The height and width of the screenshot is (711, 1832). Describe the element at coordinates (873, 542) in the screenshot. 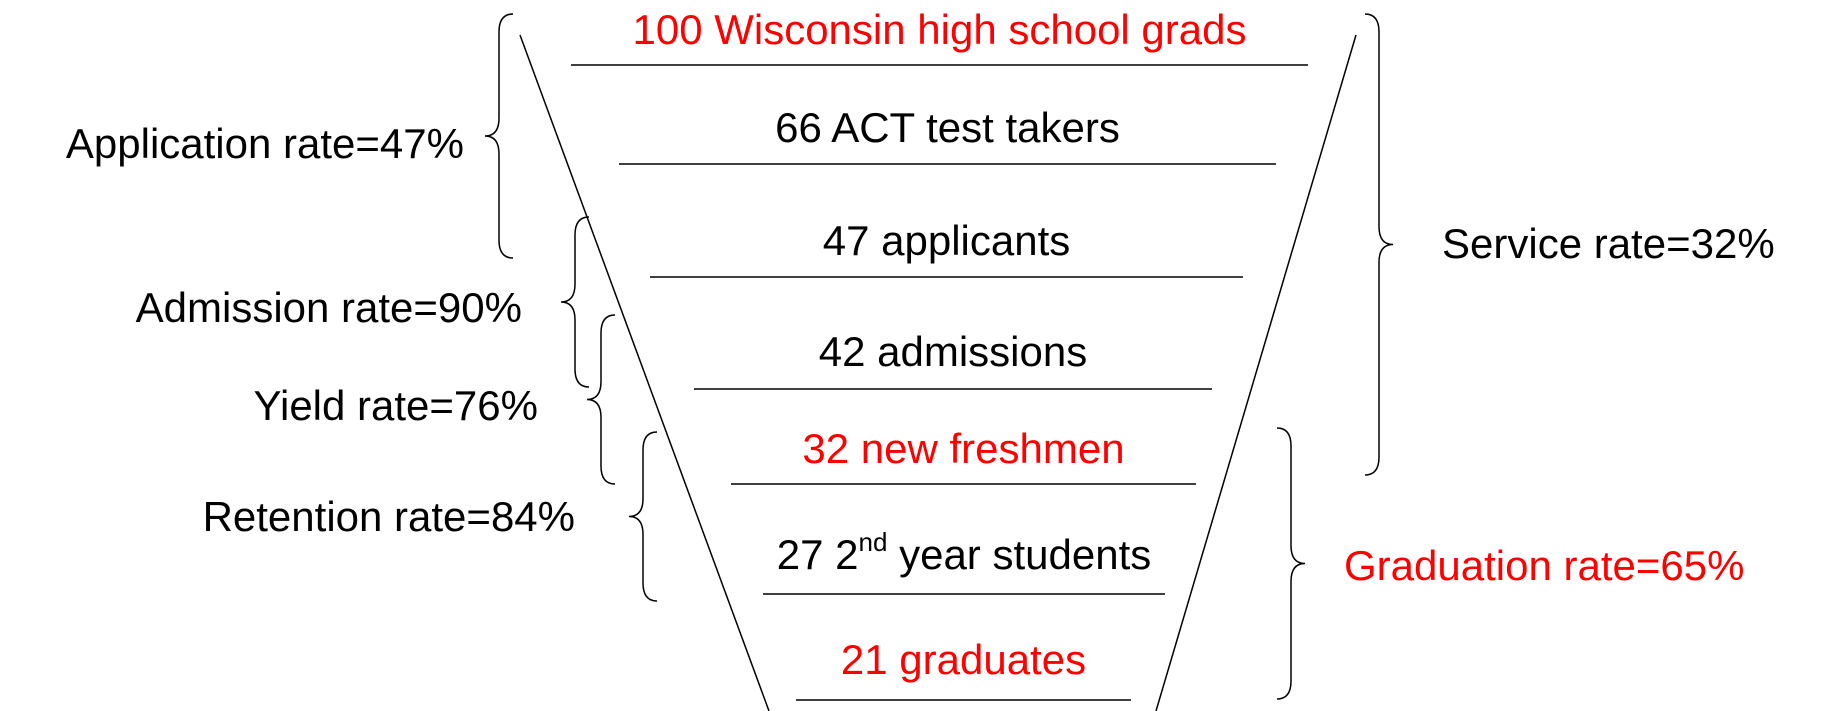

I see `stage-label-sup: nd` at that location.